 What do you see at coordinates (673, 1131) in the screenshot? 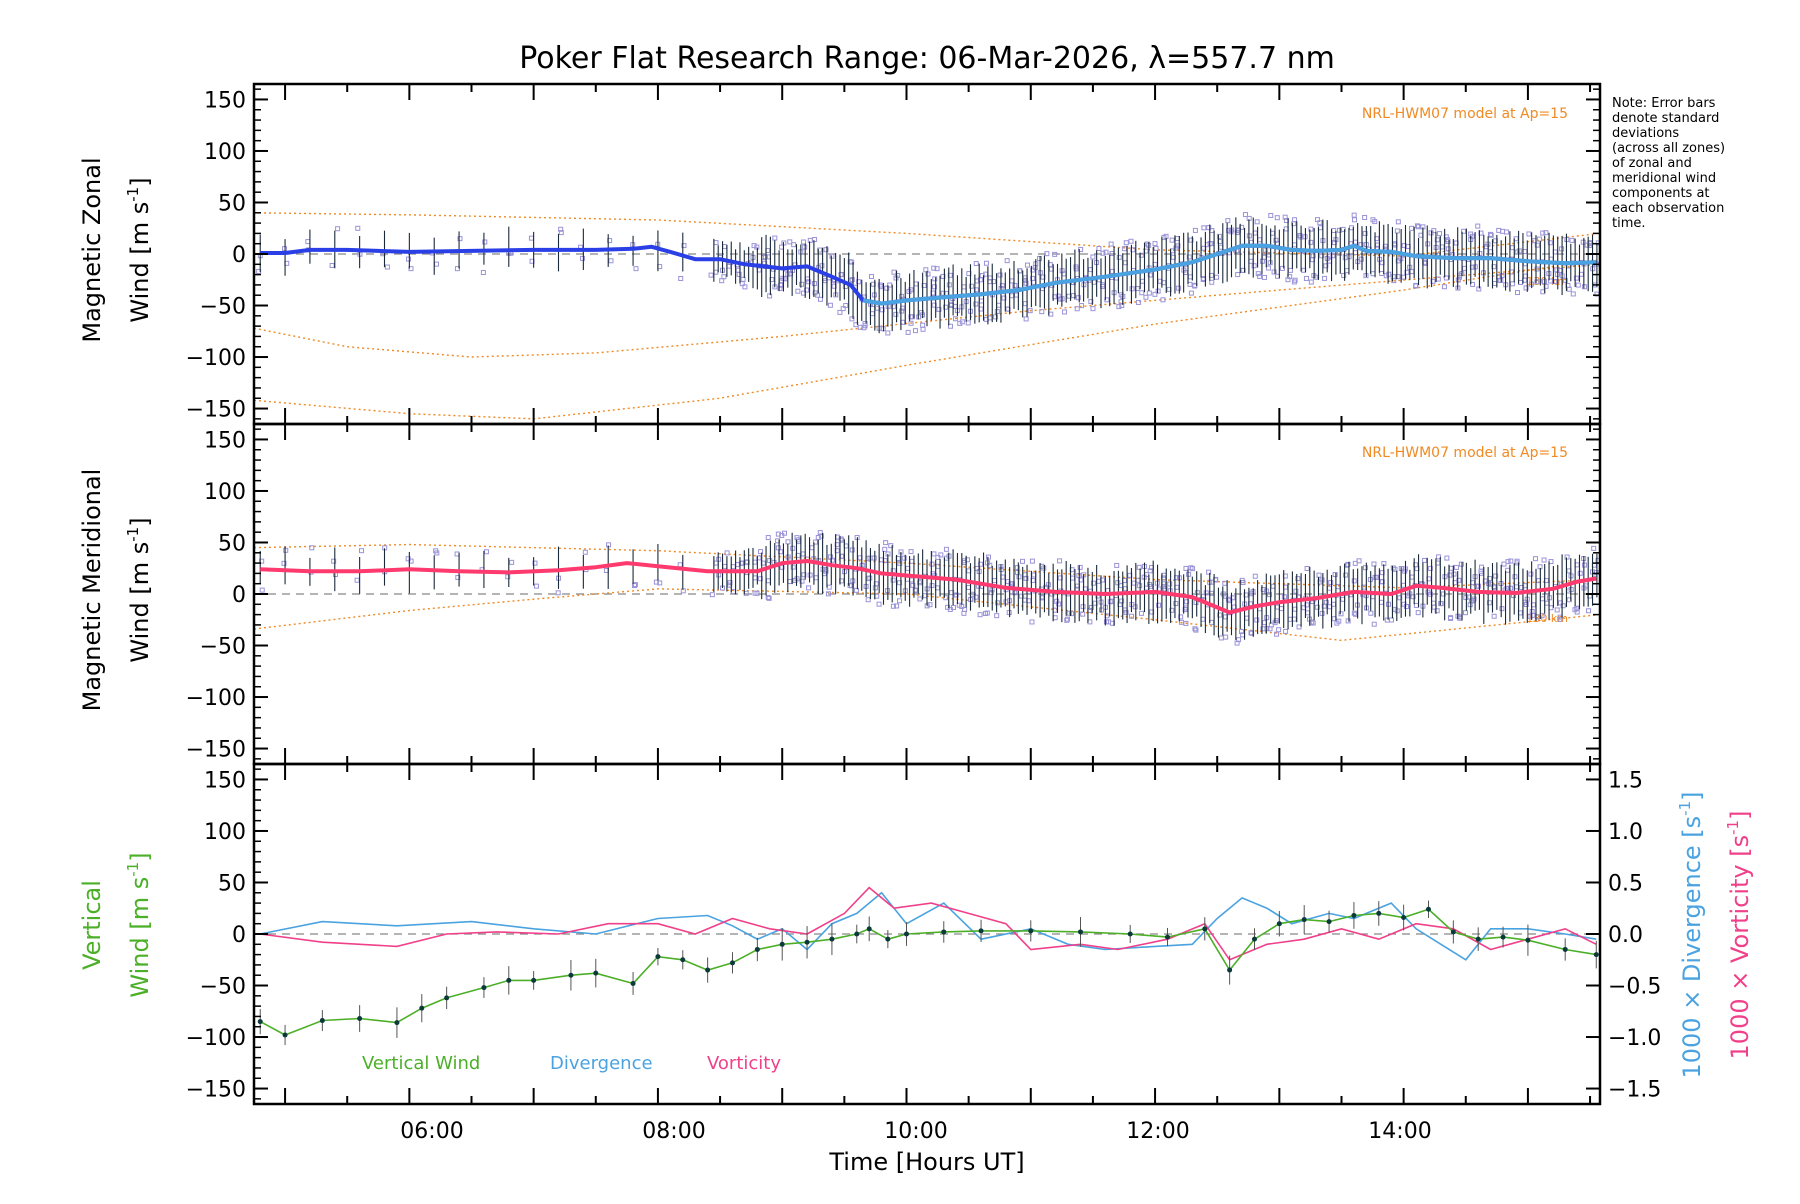
I see `x-tick-label: 08:00` at bounding box center [673, 1131].